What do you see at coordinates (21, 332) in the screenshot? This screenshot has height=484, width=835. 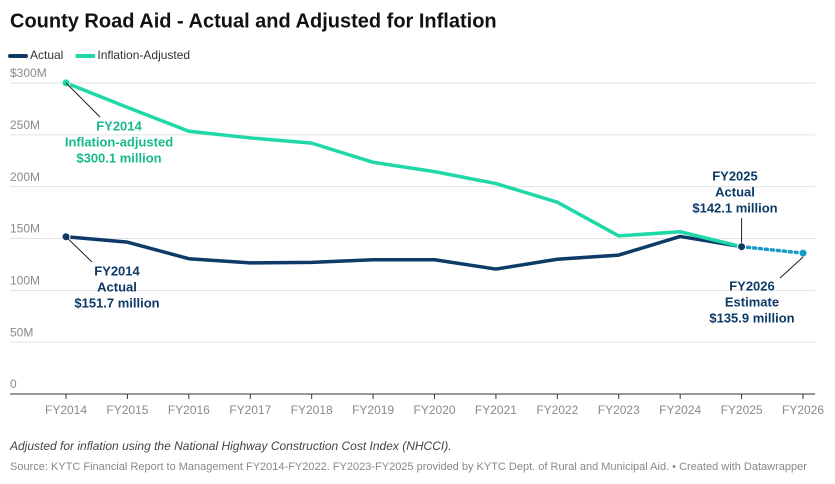 I see `y-tick-label: 50M` at bounding box center [21, 332].